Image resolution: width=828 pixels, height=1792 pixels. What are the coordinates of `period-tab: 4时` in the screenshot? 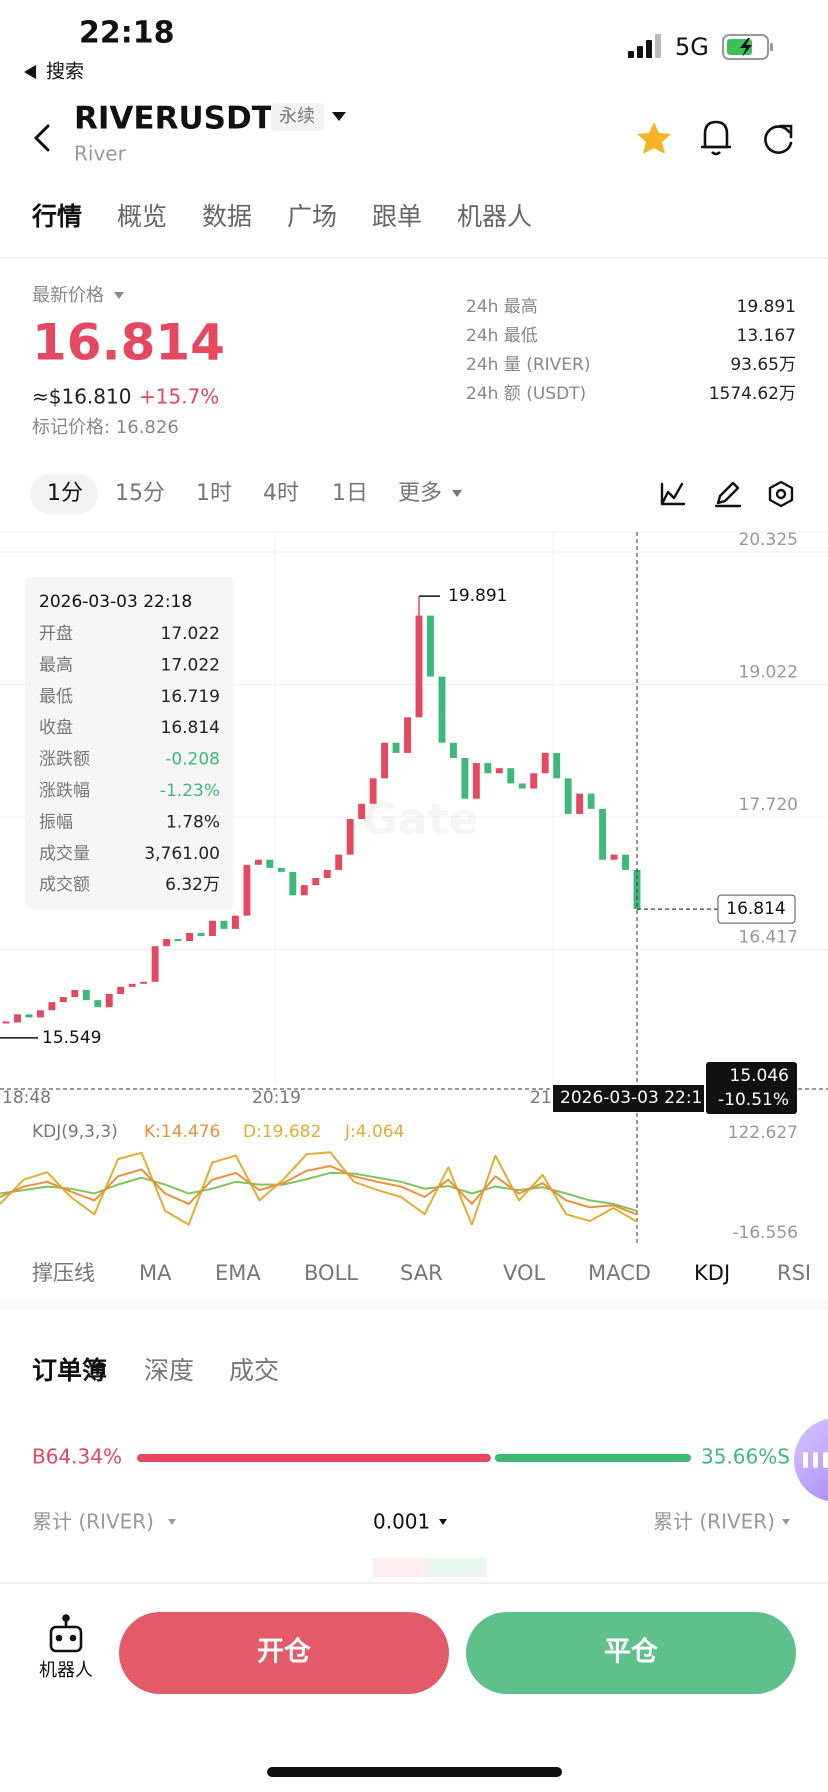 It's located at (281, 493).